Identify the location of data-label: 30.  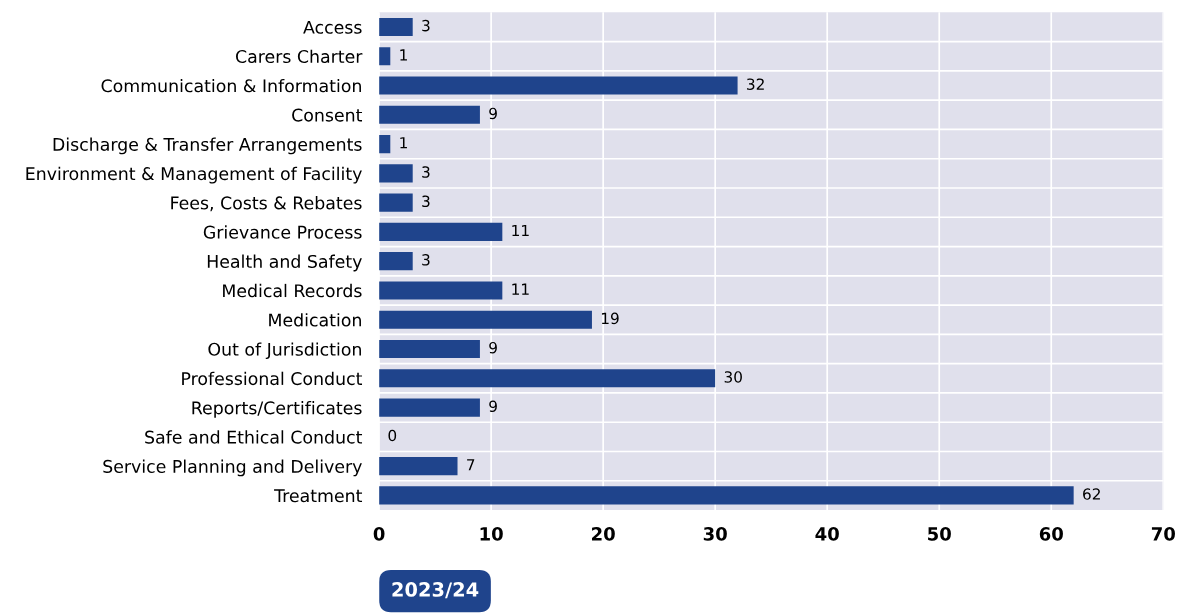
(733, 377).